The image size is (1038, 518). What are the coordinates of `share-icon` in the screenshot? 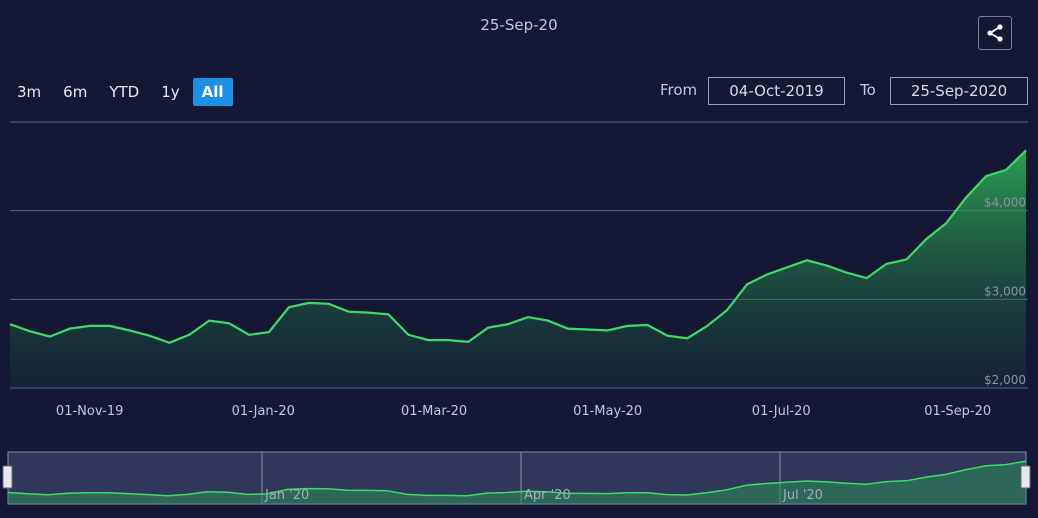 It's located at (995, 33).